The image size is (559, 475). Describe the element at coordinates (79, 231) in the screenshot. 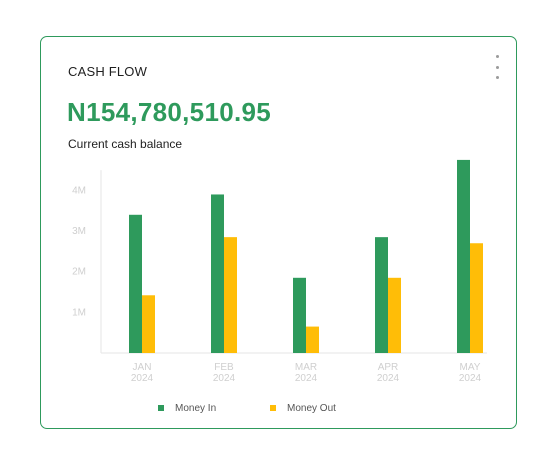

I see `y-tick-label: 3M` at that location.